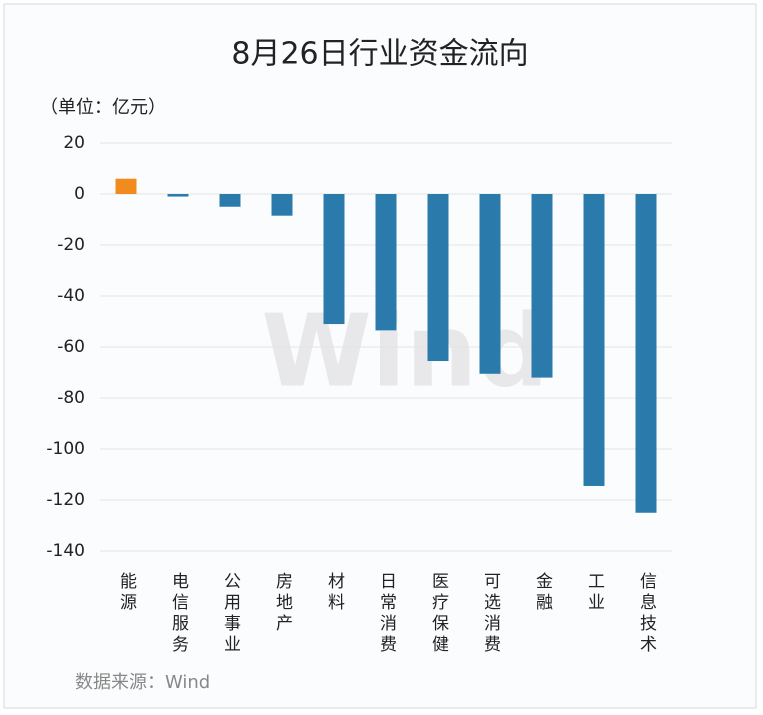  What do you see at coordinates (646, 614) in the screenshot?
I see `x-tick-label: 信息技术` at bounding box center [646, 614].